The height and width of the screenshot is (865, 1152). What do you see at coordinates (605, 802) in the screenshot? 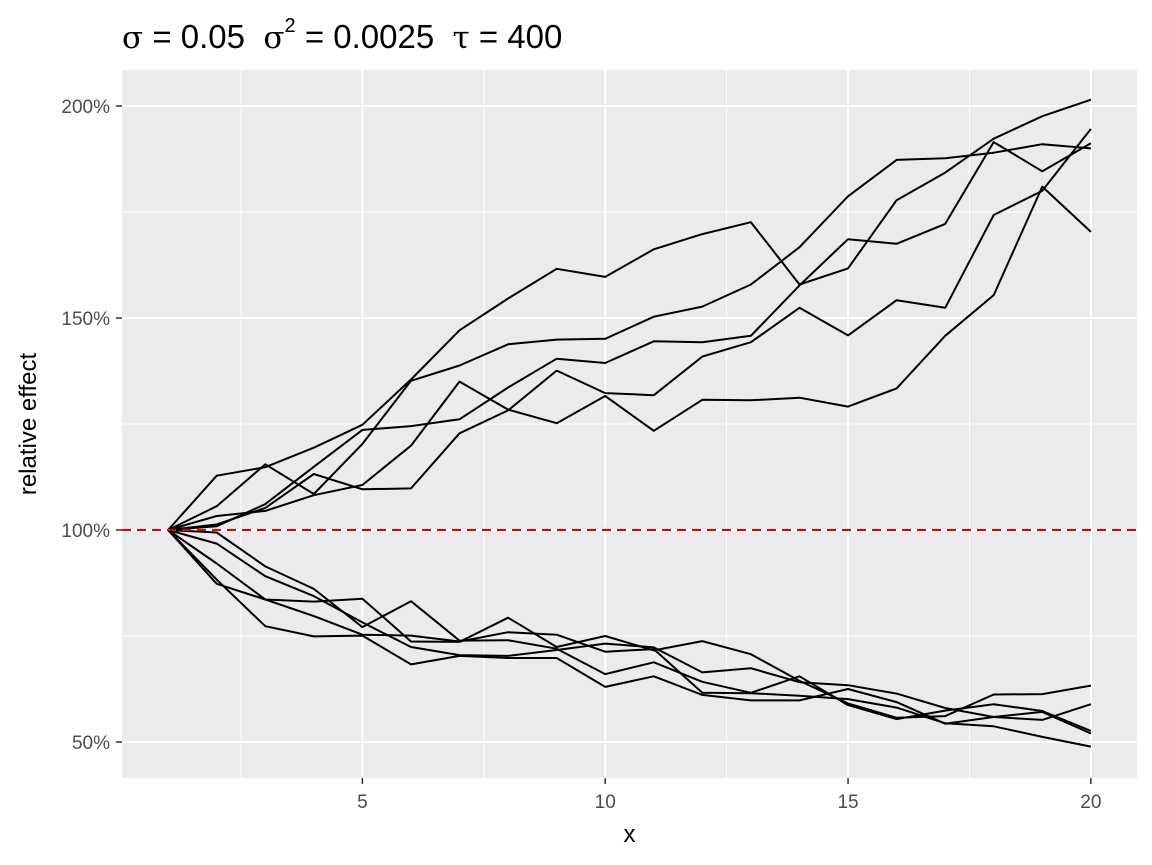
I see `x-tick-label: 10` at bounding box center [605, 802].